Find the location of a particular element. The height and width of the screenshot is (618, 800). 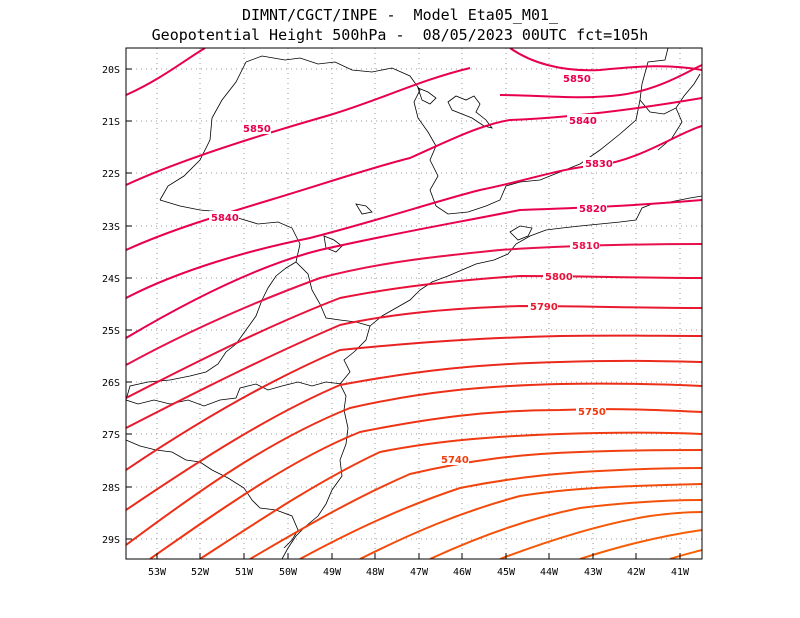

lat-label: 26S is located at coordinates (111, 383).